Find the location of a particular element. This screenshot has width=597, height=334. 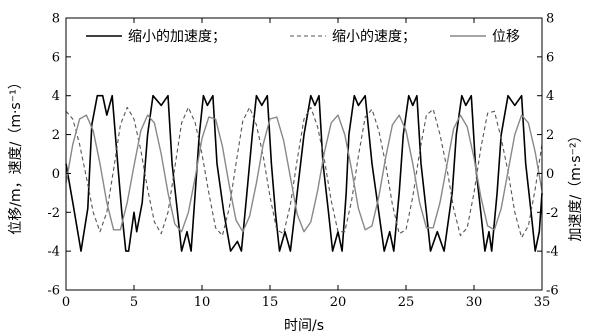

y-tick-label-left: 4 is located at coordinates (56, 96).